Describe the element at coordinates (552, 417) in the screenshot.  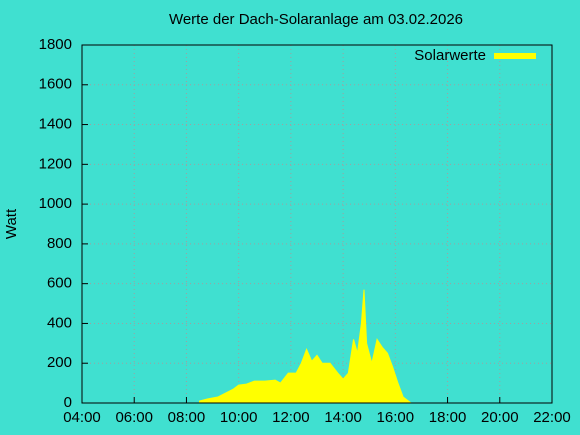
I see `x-tick-label: 22:00` at that location.